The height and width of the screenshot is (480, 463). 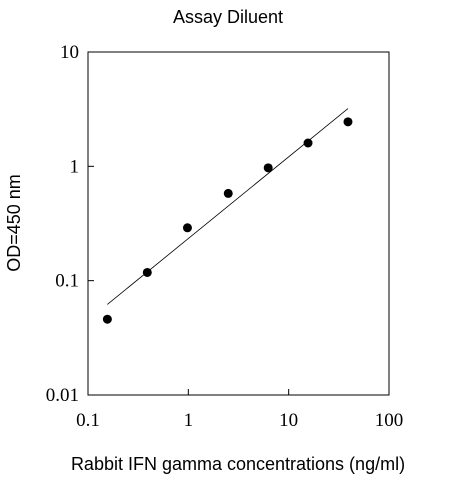 What do you see at coordinates (389, 420) in the screenshot?
I see `x-tick-label: 100` at bounding box center [389, 420].